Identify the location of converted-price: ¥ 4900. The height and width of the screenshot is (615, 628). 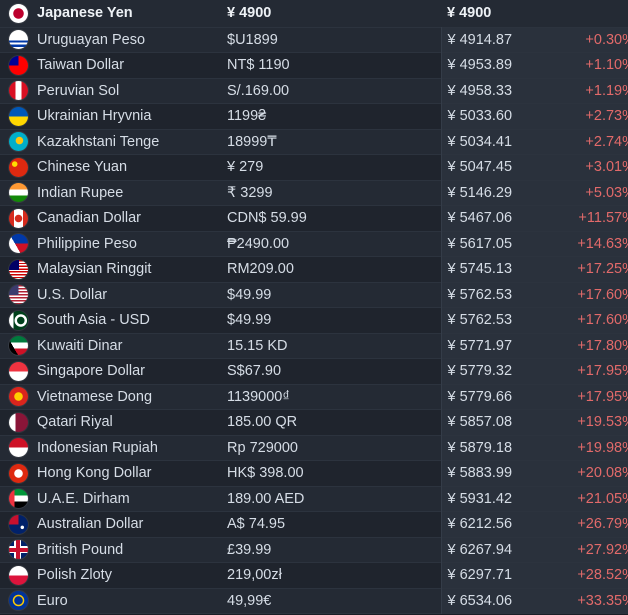
(469, 13).